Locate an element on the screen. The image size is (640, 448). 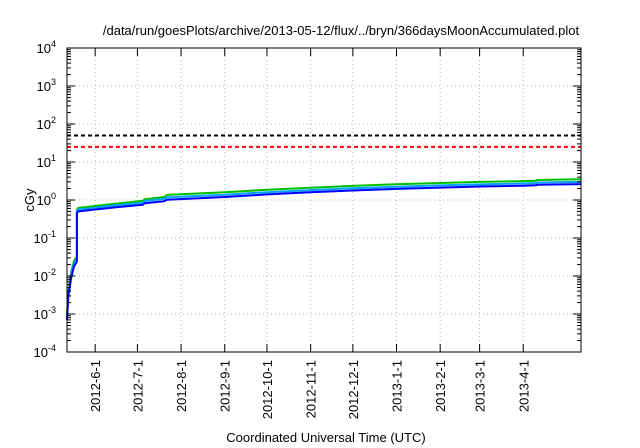
x-tick-label: 2012-12-1 is located at coordinates (353, 389).